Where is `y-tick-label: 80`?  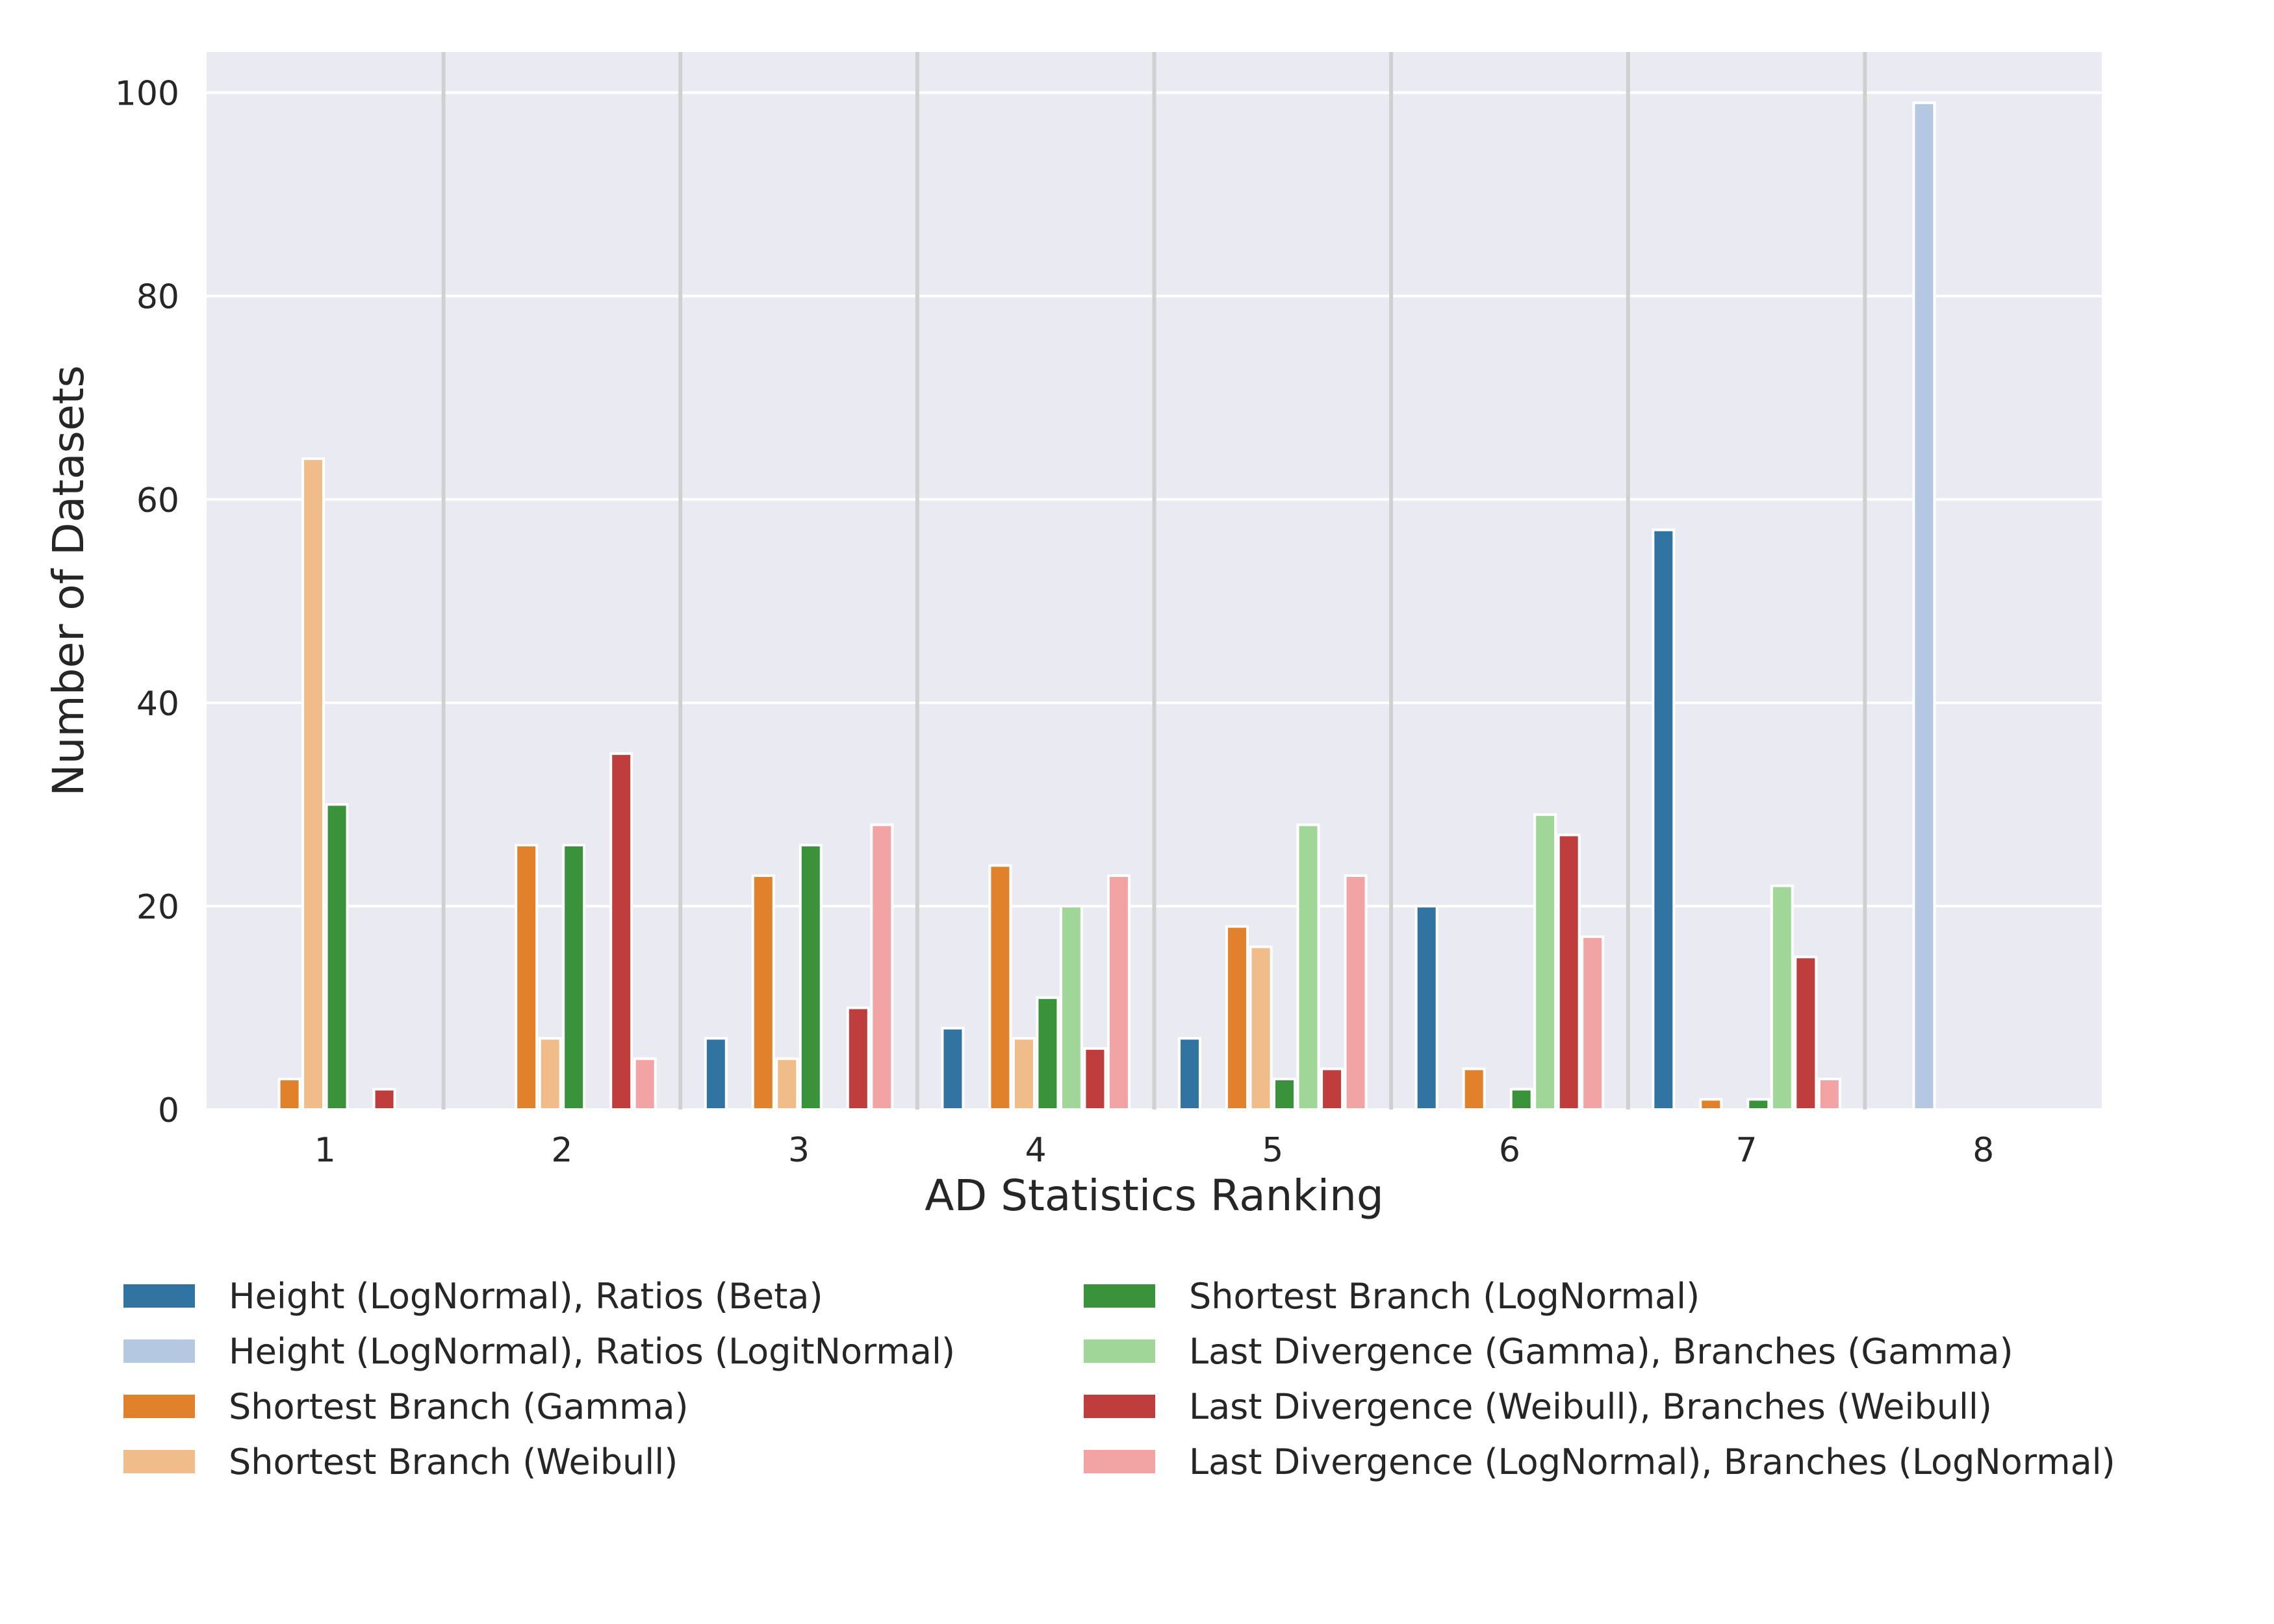
y-tick-label: 80 is located at coordinates (157, 297).